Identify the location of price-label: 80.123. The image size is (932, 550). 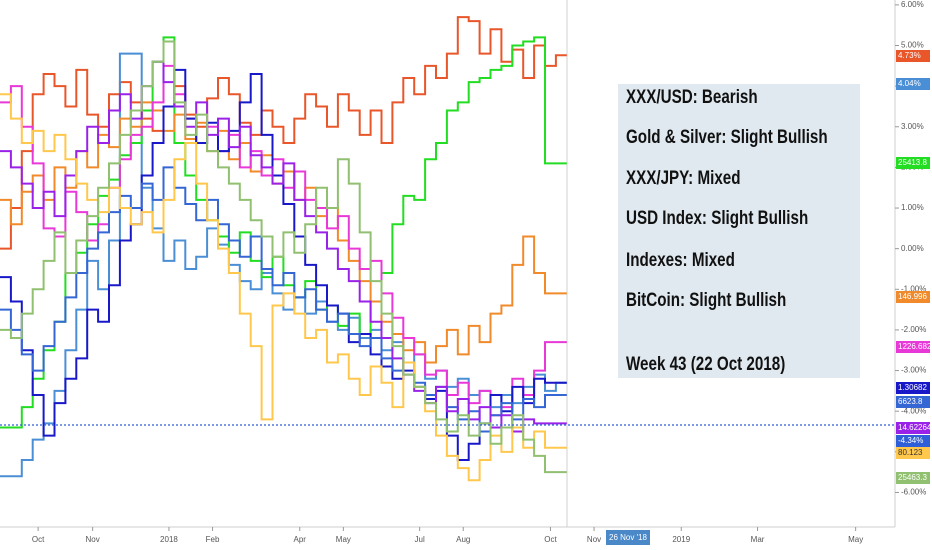
(910, 452).